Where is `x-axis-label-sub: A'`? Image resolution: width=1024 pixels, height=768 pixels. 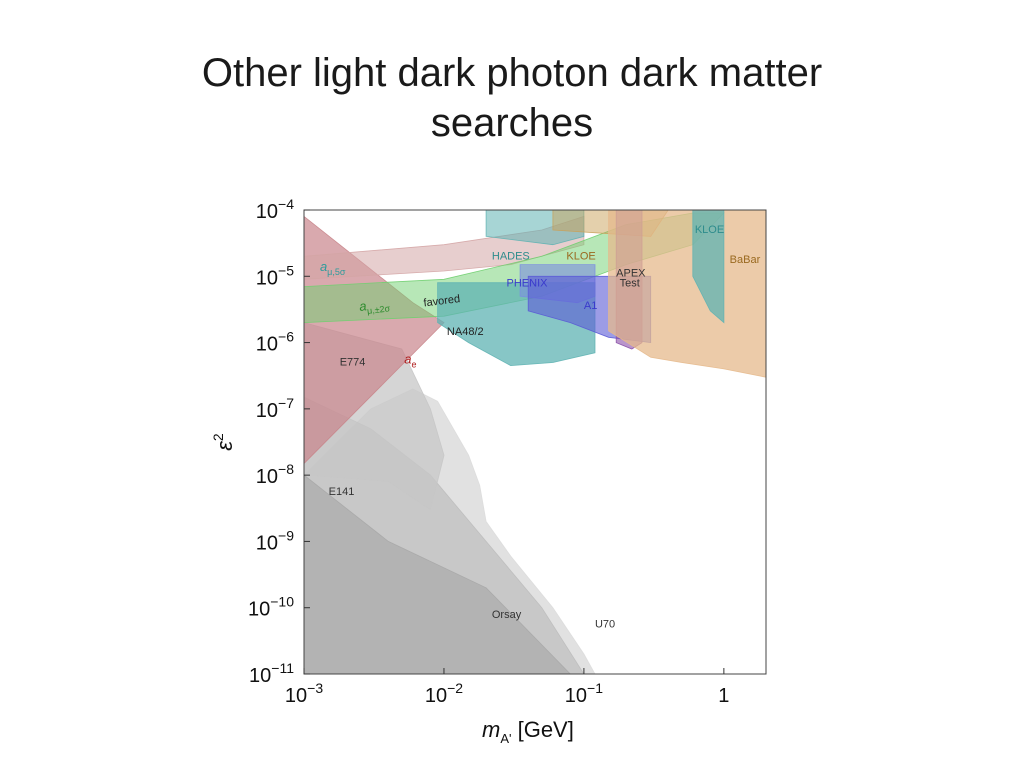 x-axis-label-sub: A' is located at coordinates (505, 738).